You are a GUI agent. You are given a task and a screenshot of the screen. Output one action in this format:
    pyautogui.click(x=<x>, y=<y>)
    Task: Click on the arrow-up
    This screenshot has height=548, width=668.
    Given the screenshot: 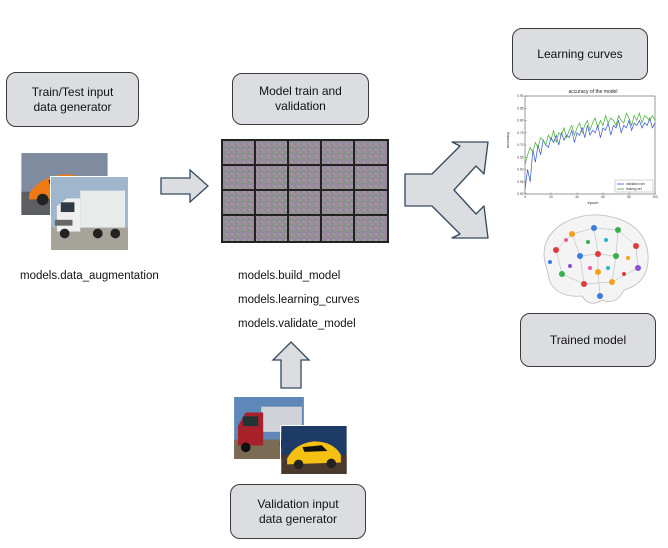 What is the action you would take?
    pyautogui.click(x=291, y=365)
    